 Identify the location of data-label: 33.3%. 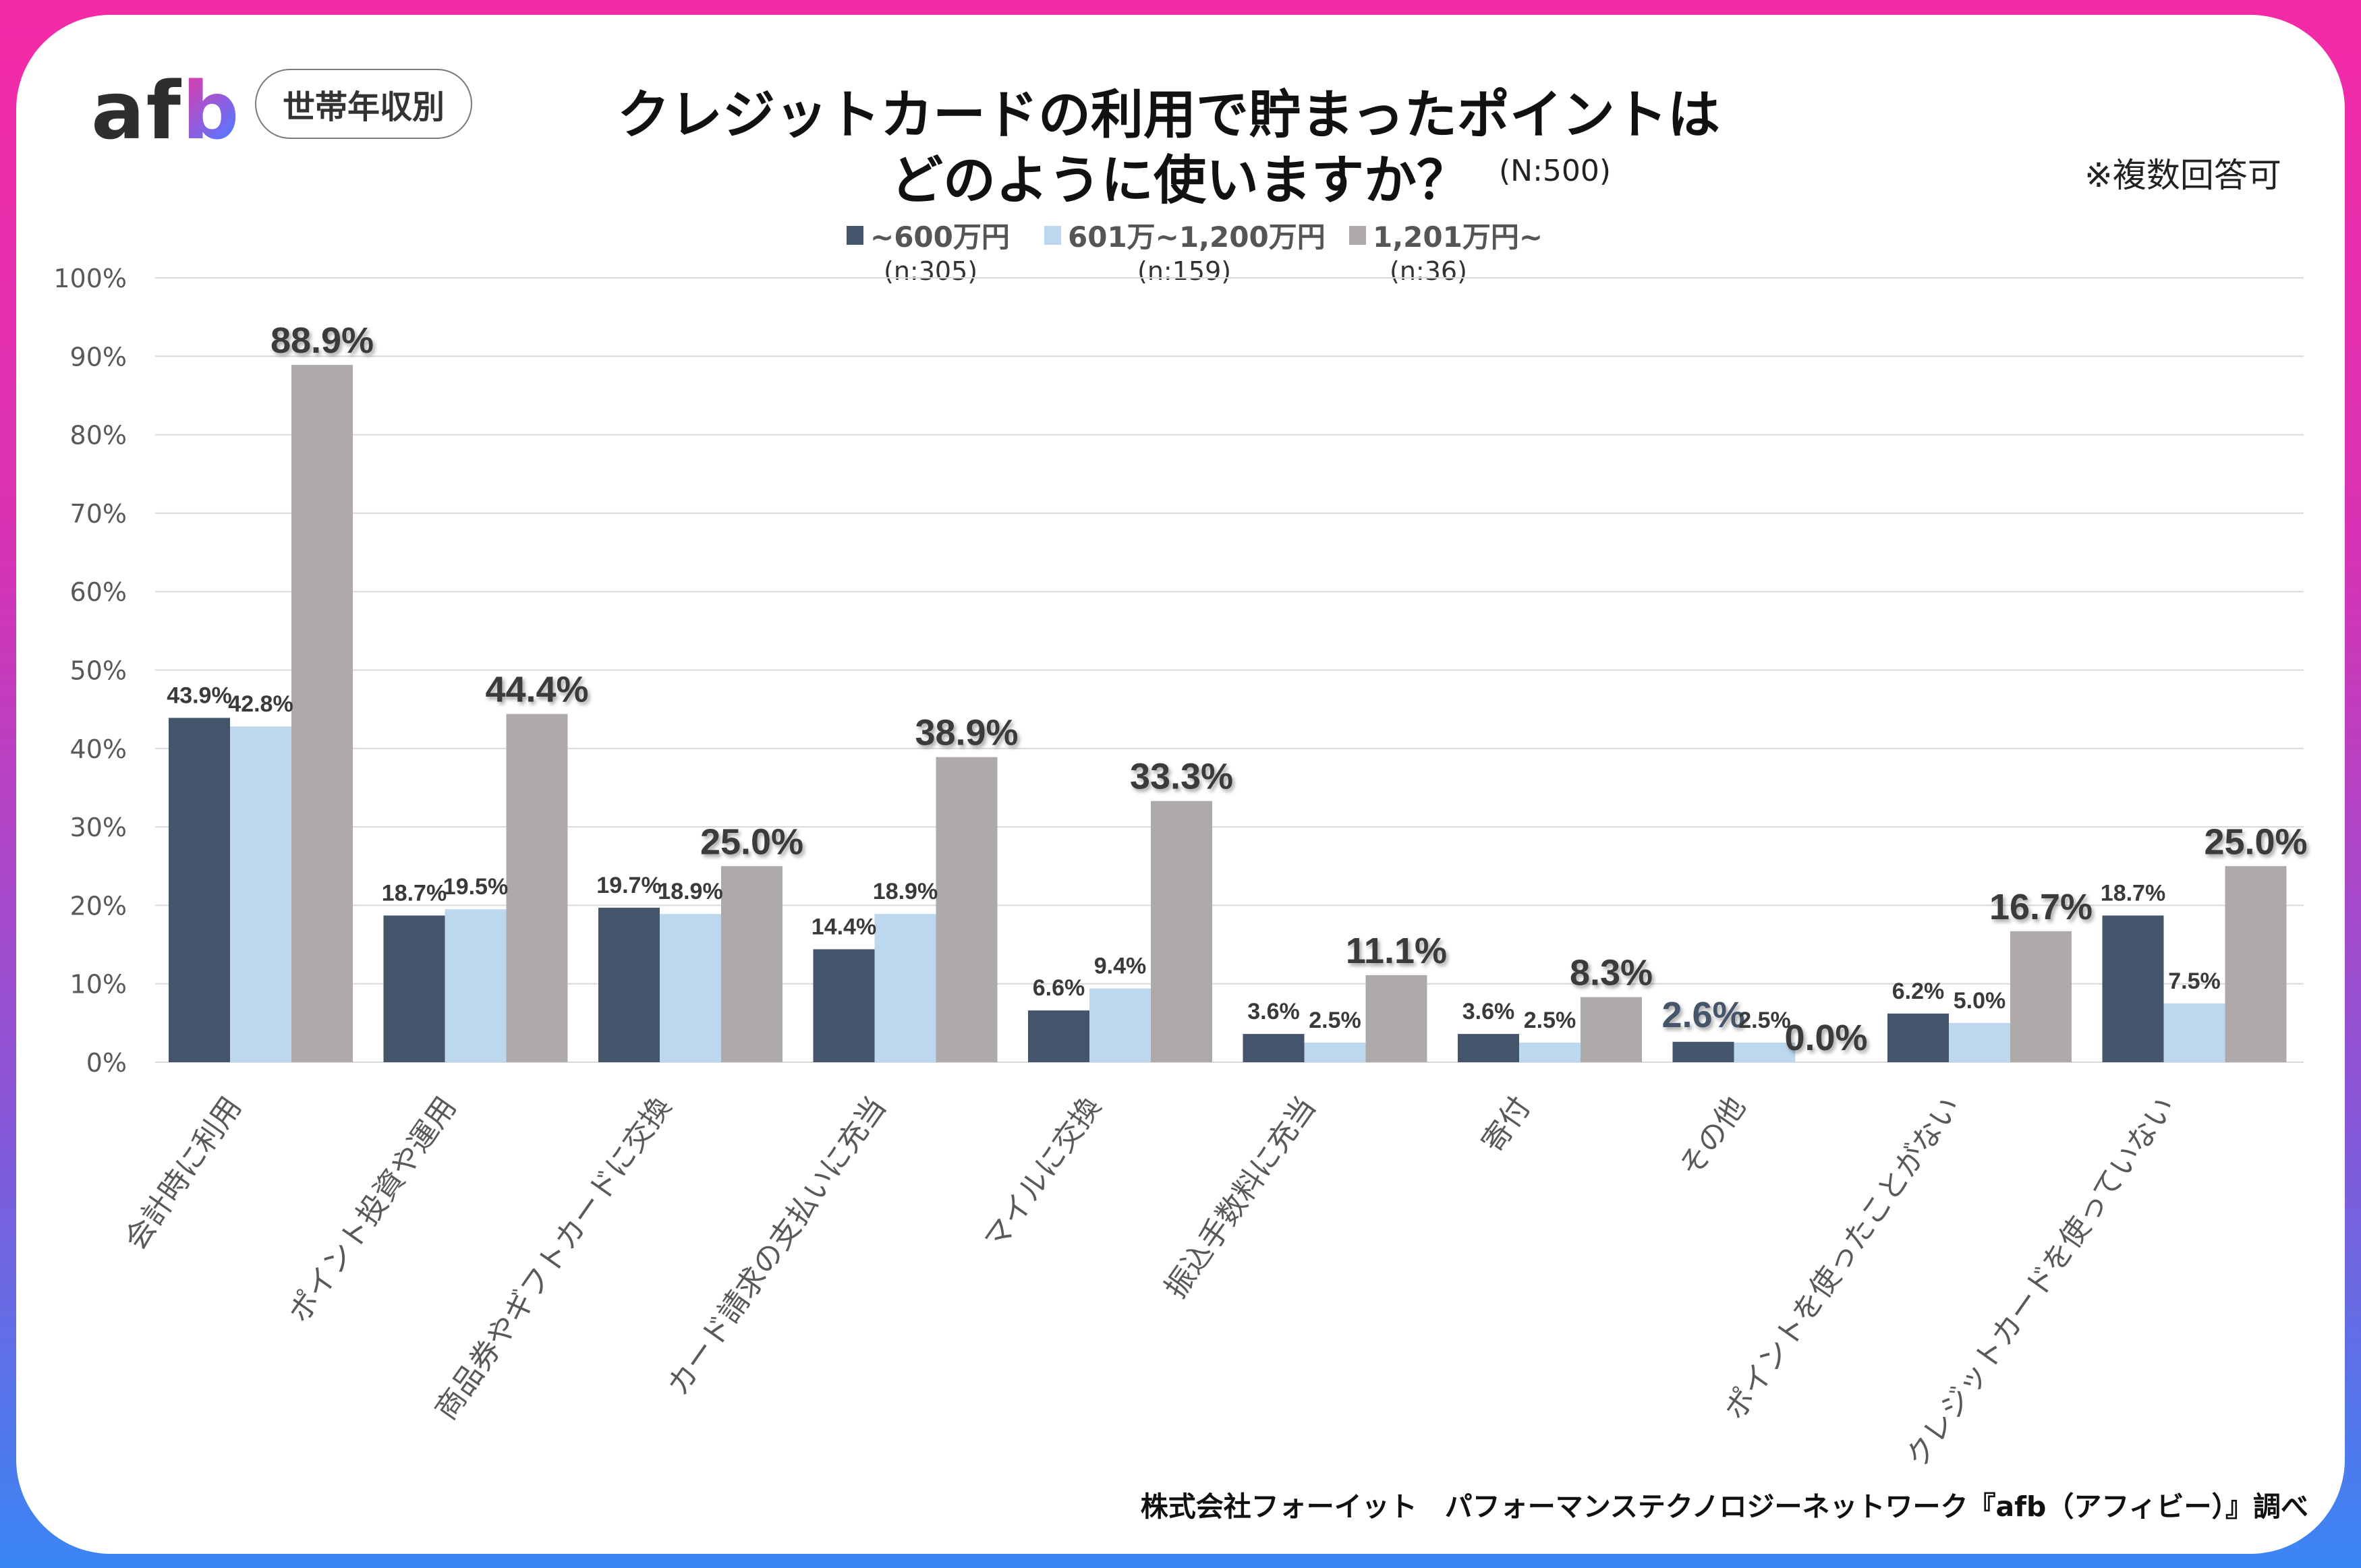
(1181, 777).